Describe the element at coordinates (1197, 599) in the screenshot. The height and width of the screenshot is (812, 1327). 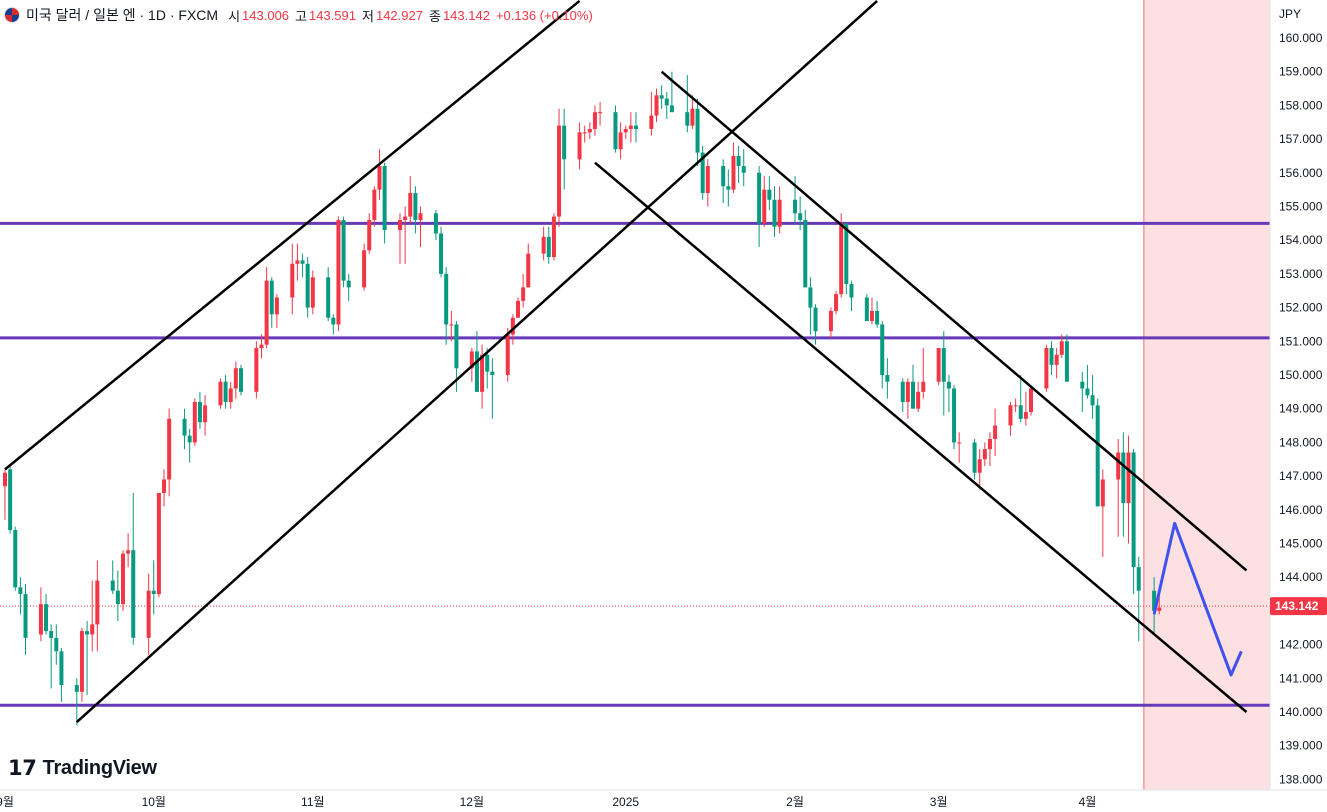
I see `forecast-arrow-path` at that location.